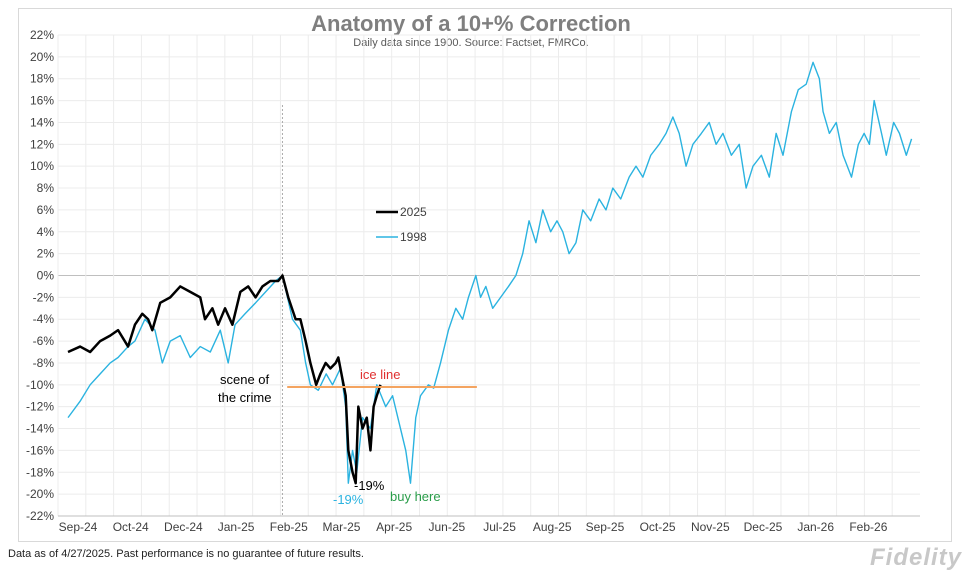 The image size is (976, 576). Describe the element at coordinates (44, 297) in the screenshot. I see `y-tick-label: -2%` at that location.